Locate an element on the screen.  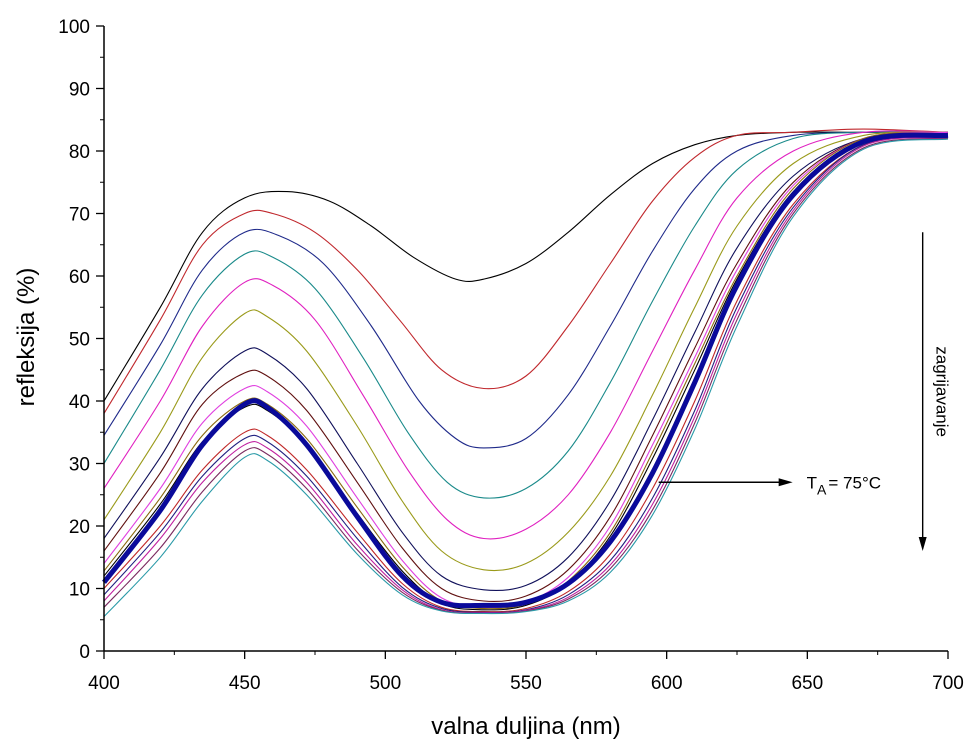
direction-label: zagrijavanje is located at coordinates (942, 391).